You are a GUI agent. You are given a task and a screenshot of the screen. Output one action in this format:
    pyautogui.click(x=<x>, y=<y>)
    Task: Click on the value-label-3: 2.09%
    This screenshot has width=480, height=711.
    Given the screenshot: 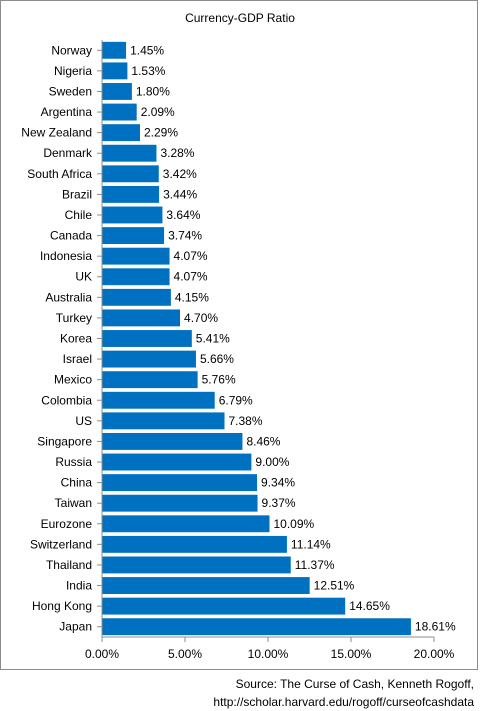 What is the action you would take?
    pyautogui.click(x=158, y=112)
    